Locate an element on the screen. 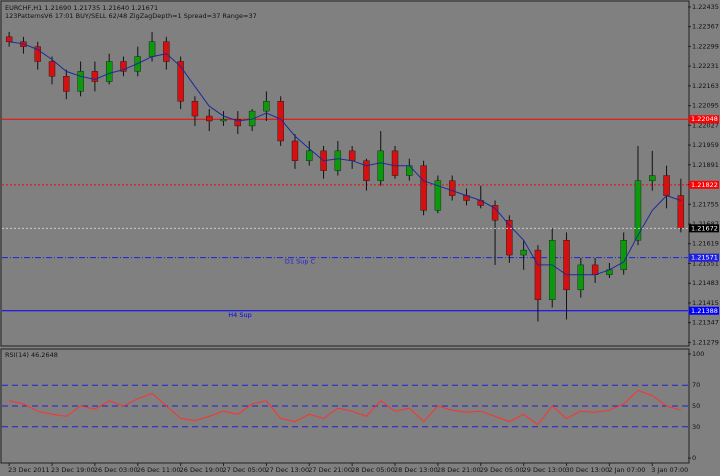 This screenshot has width=720, height=476. x-tick-label: 27 Dec 13:00 is located at coordinates (287, 470).